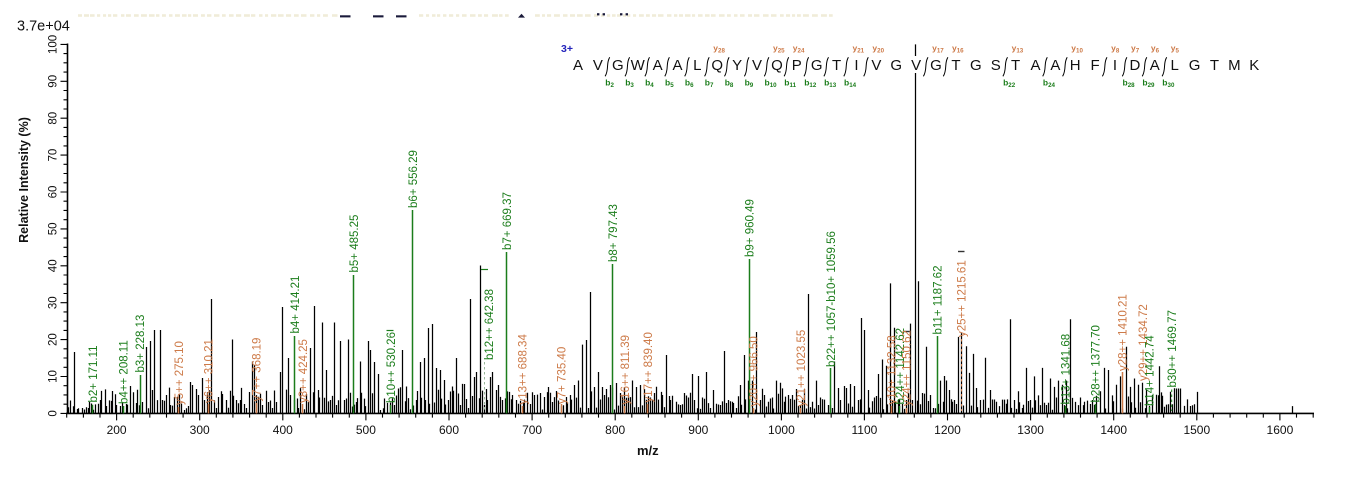 Image resolution: width=1362 pixels, height=478 pixels. I want to click on svg-text: 10, so click(54, 376).